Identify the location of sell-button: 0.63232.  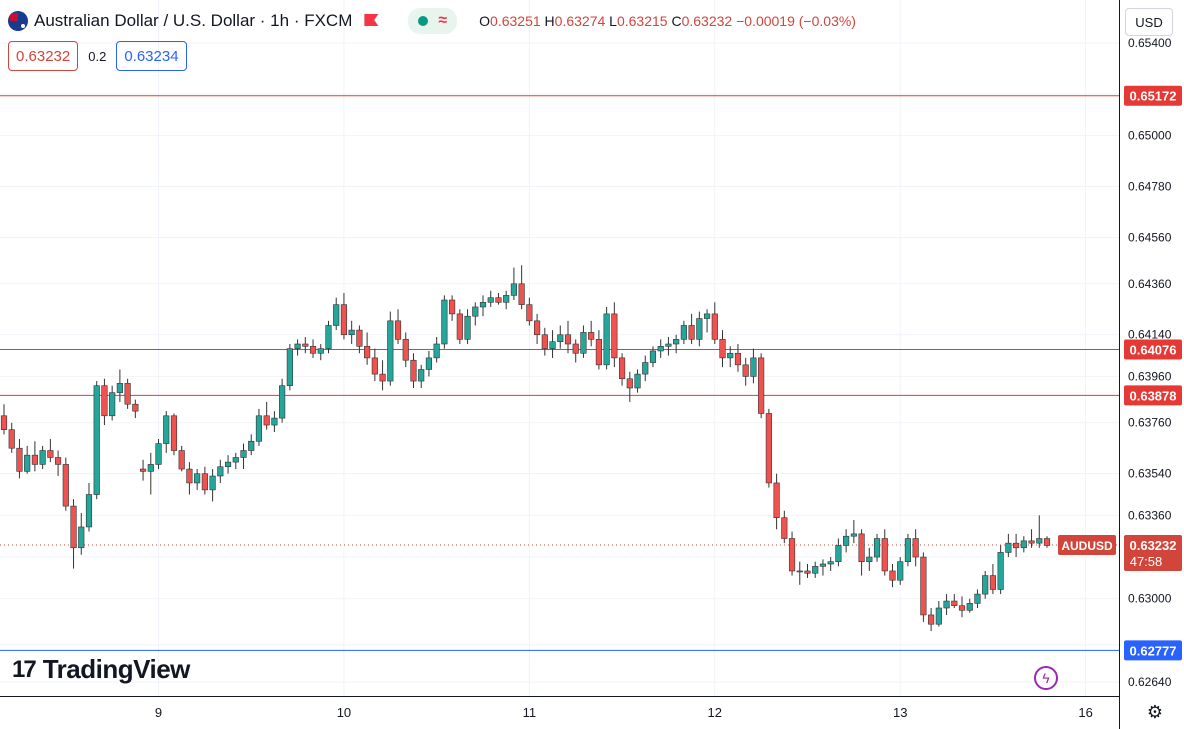
(43, 56).